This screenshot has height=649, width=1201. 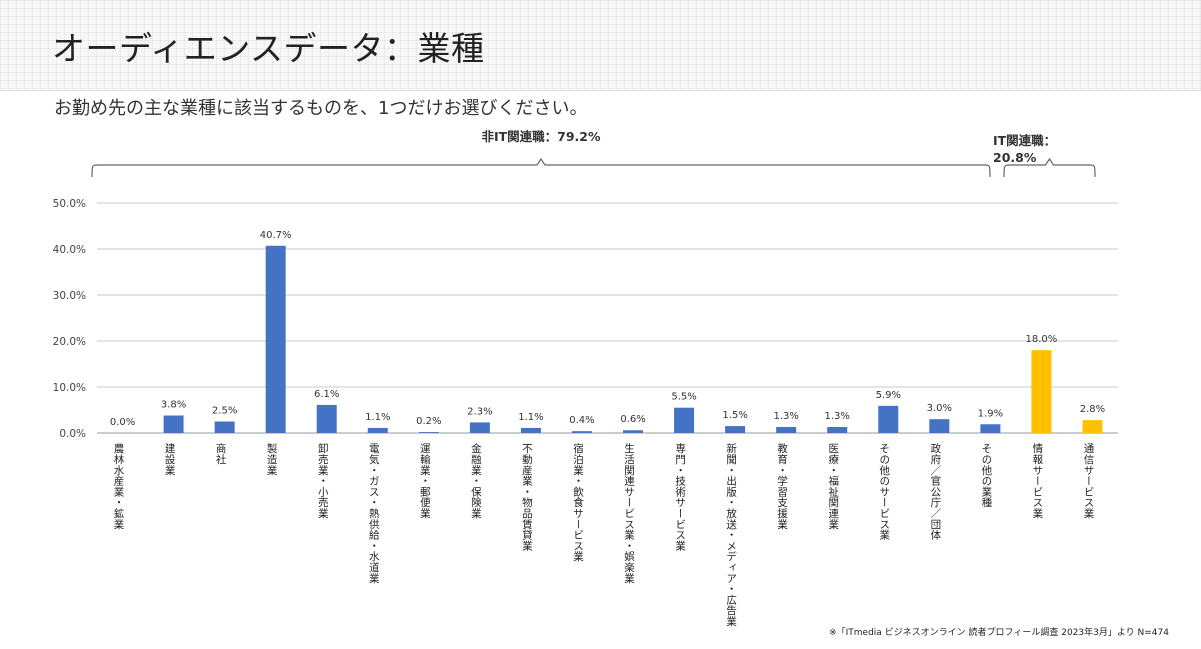 I want to click on category-label: 通信サービス業, so click(x=1088, y=481).